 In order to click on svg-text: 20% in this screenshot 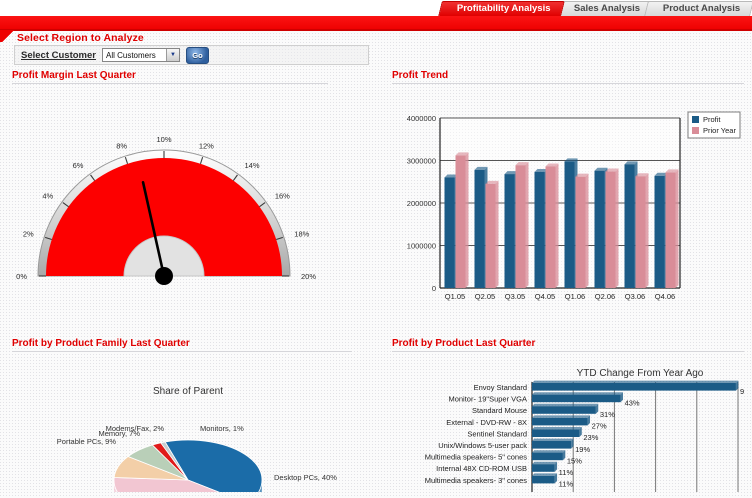, I will do `click(308, 276)`.